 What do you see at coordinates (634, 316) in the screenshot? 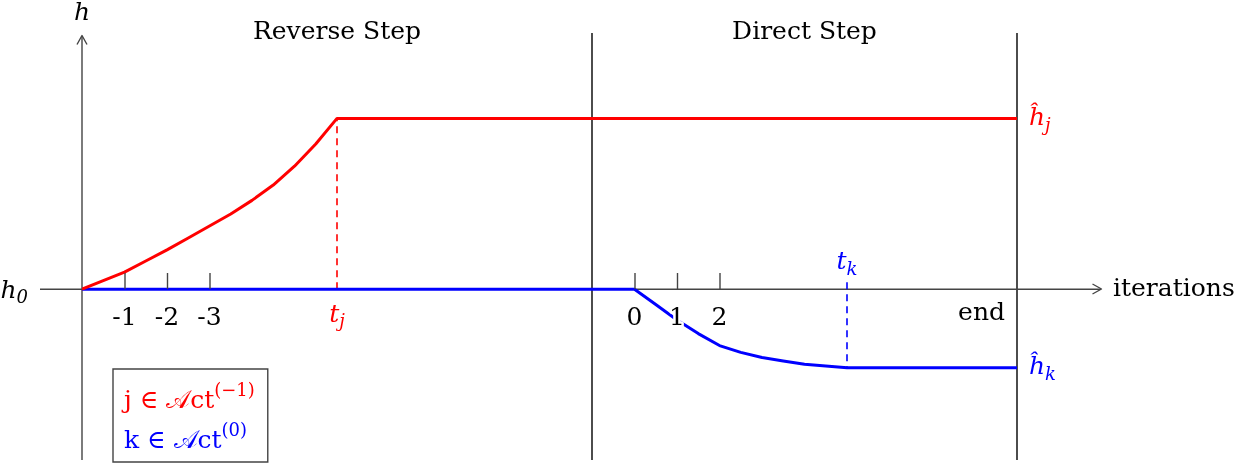
I see `x-tick-label: 0` at bounding box center [634, 316].